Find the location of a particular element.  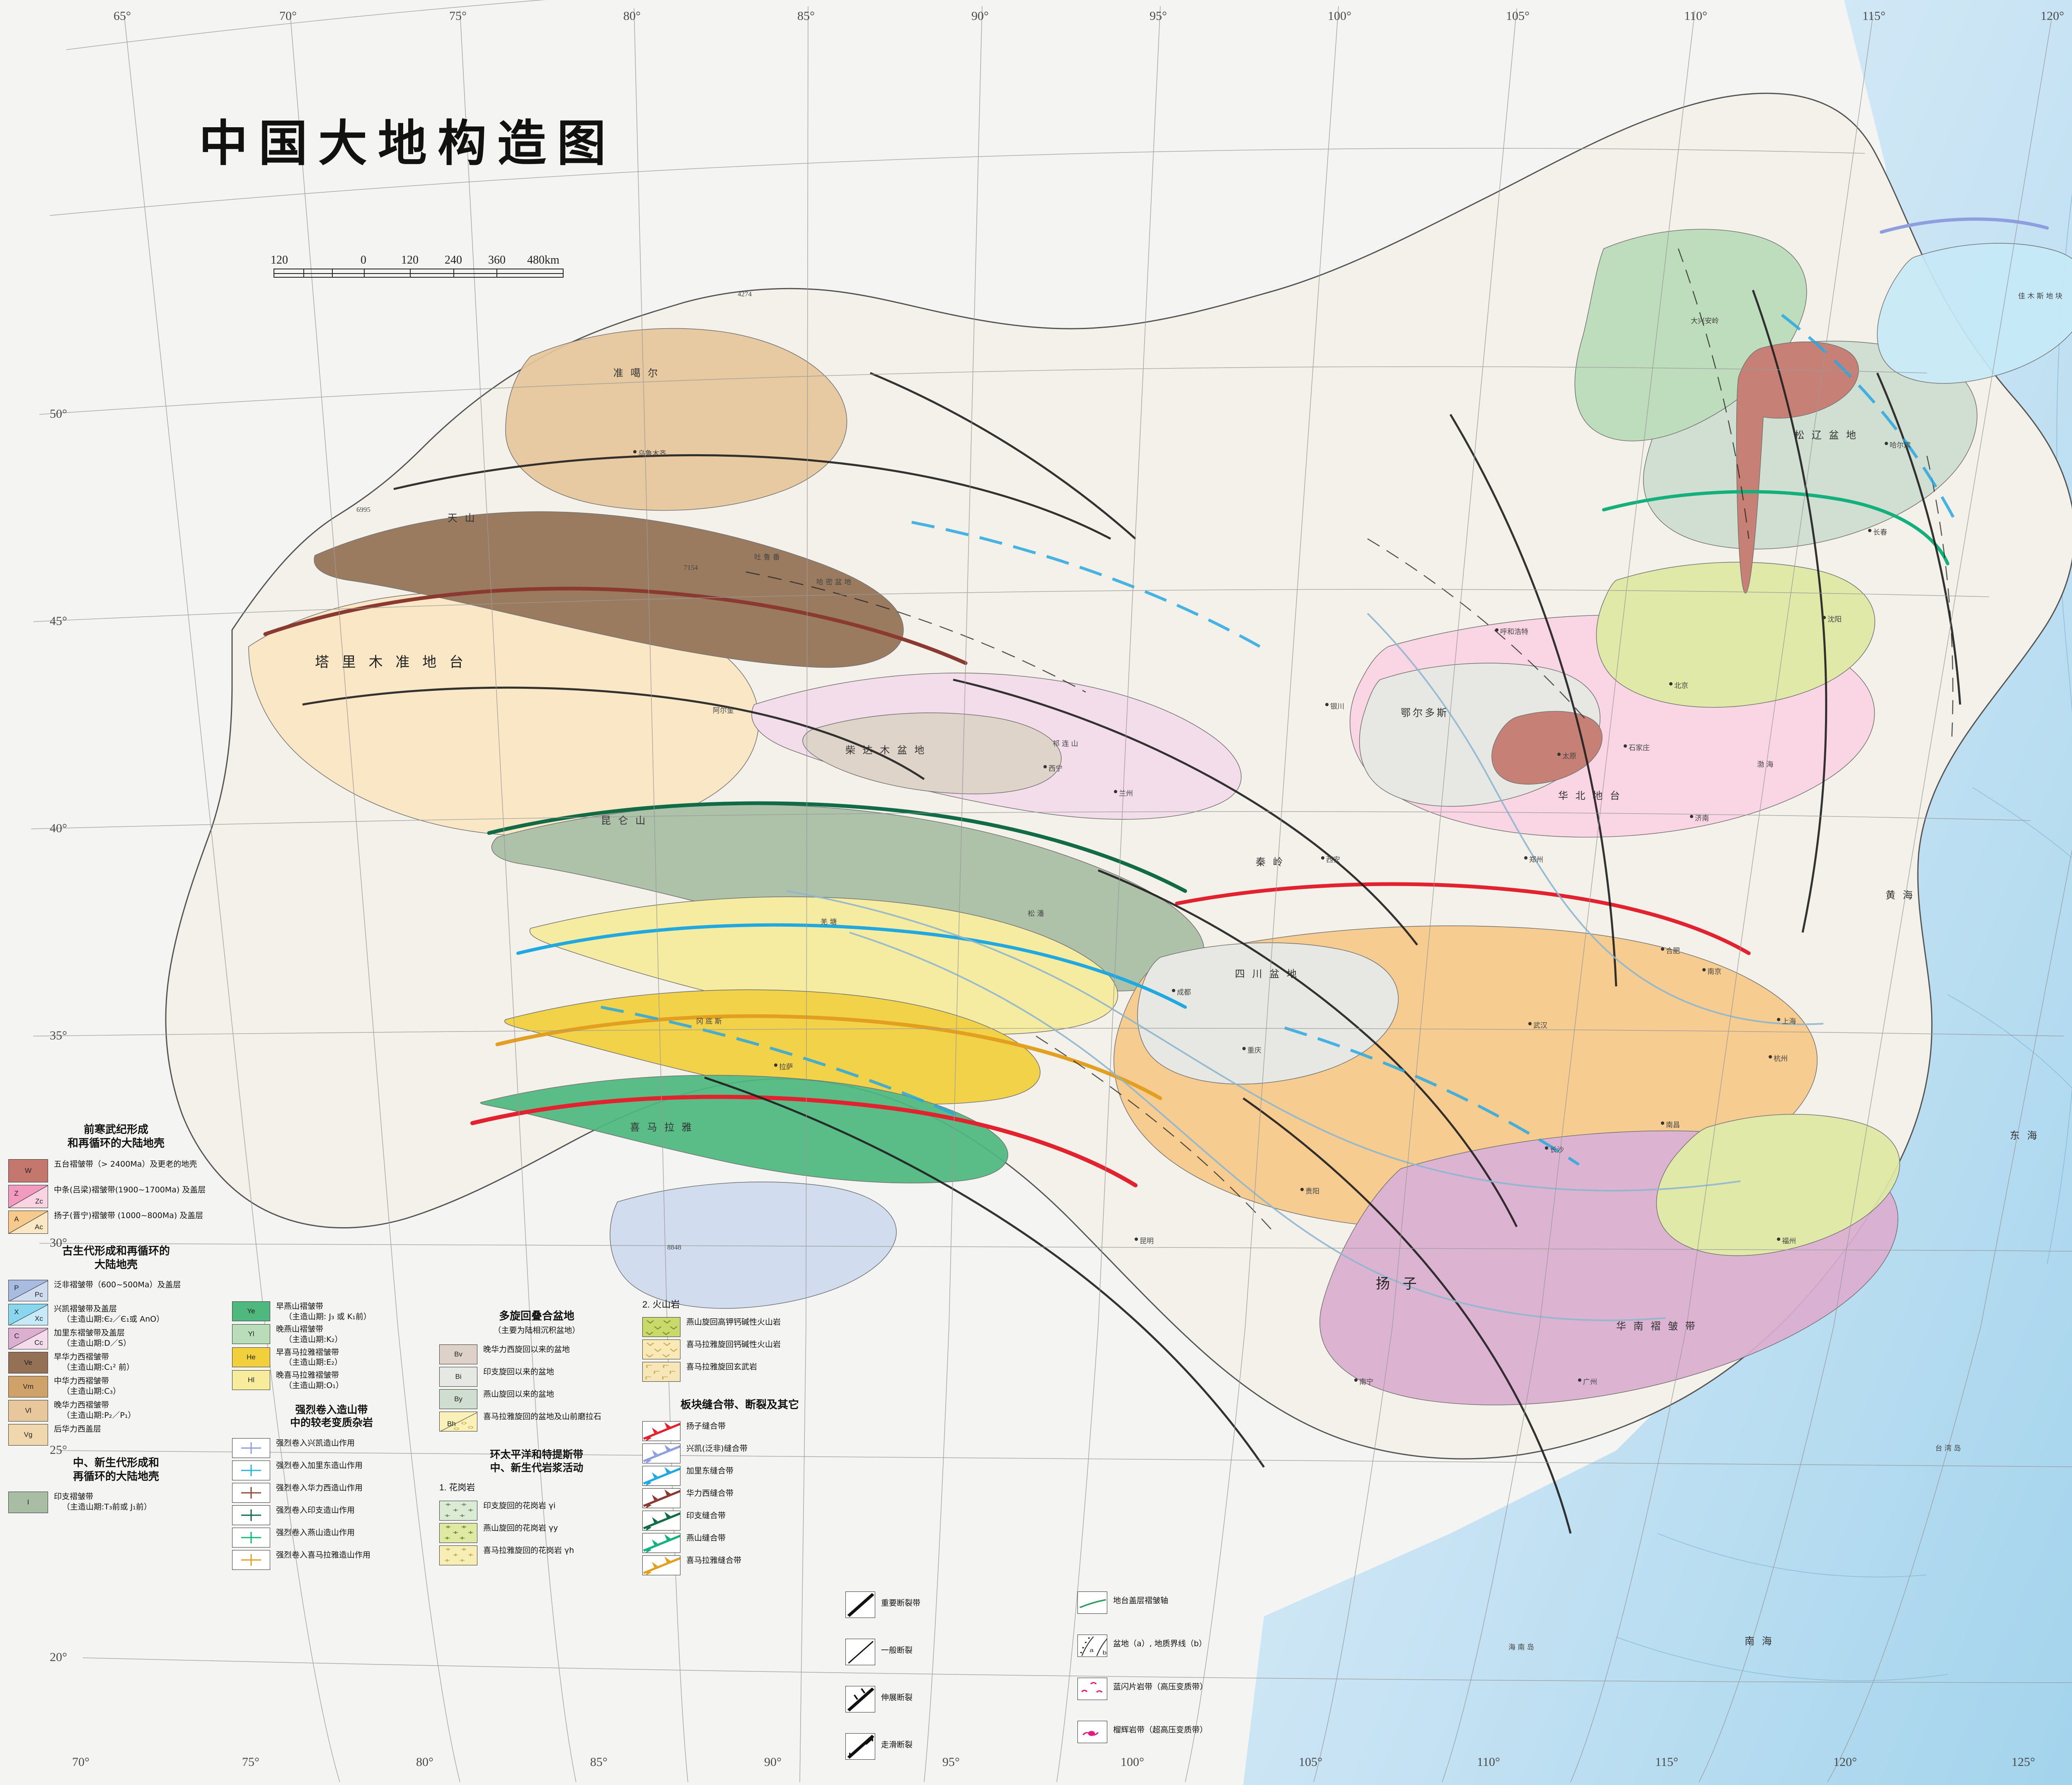

swatch-strikeslip-fault is located at coordinates (860, 1746).